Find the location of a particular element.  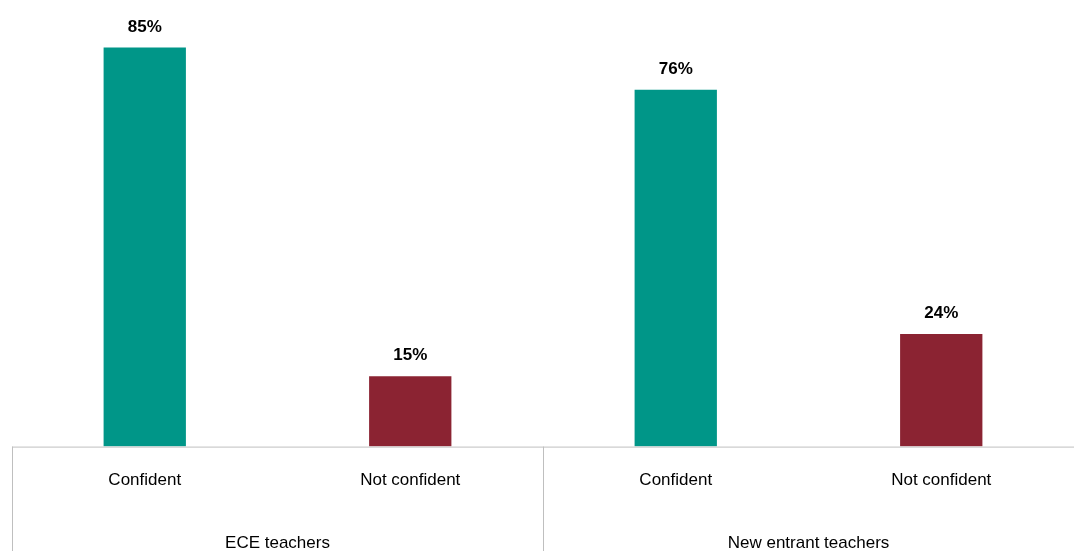

data-label: 85% is located at coordinates (144, 26).